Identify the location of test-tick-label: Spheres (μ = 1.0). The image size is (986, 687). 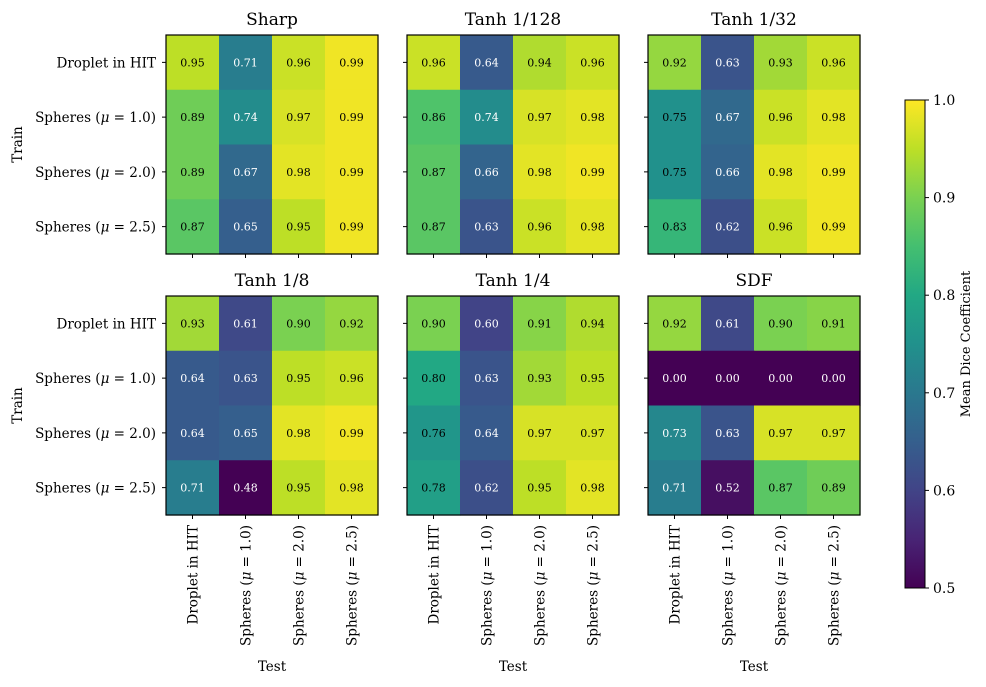
(488, 585).